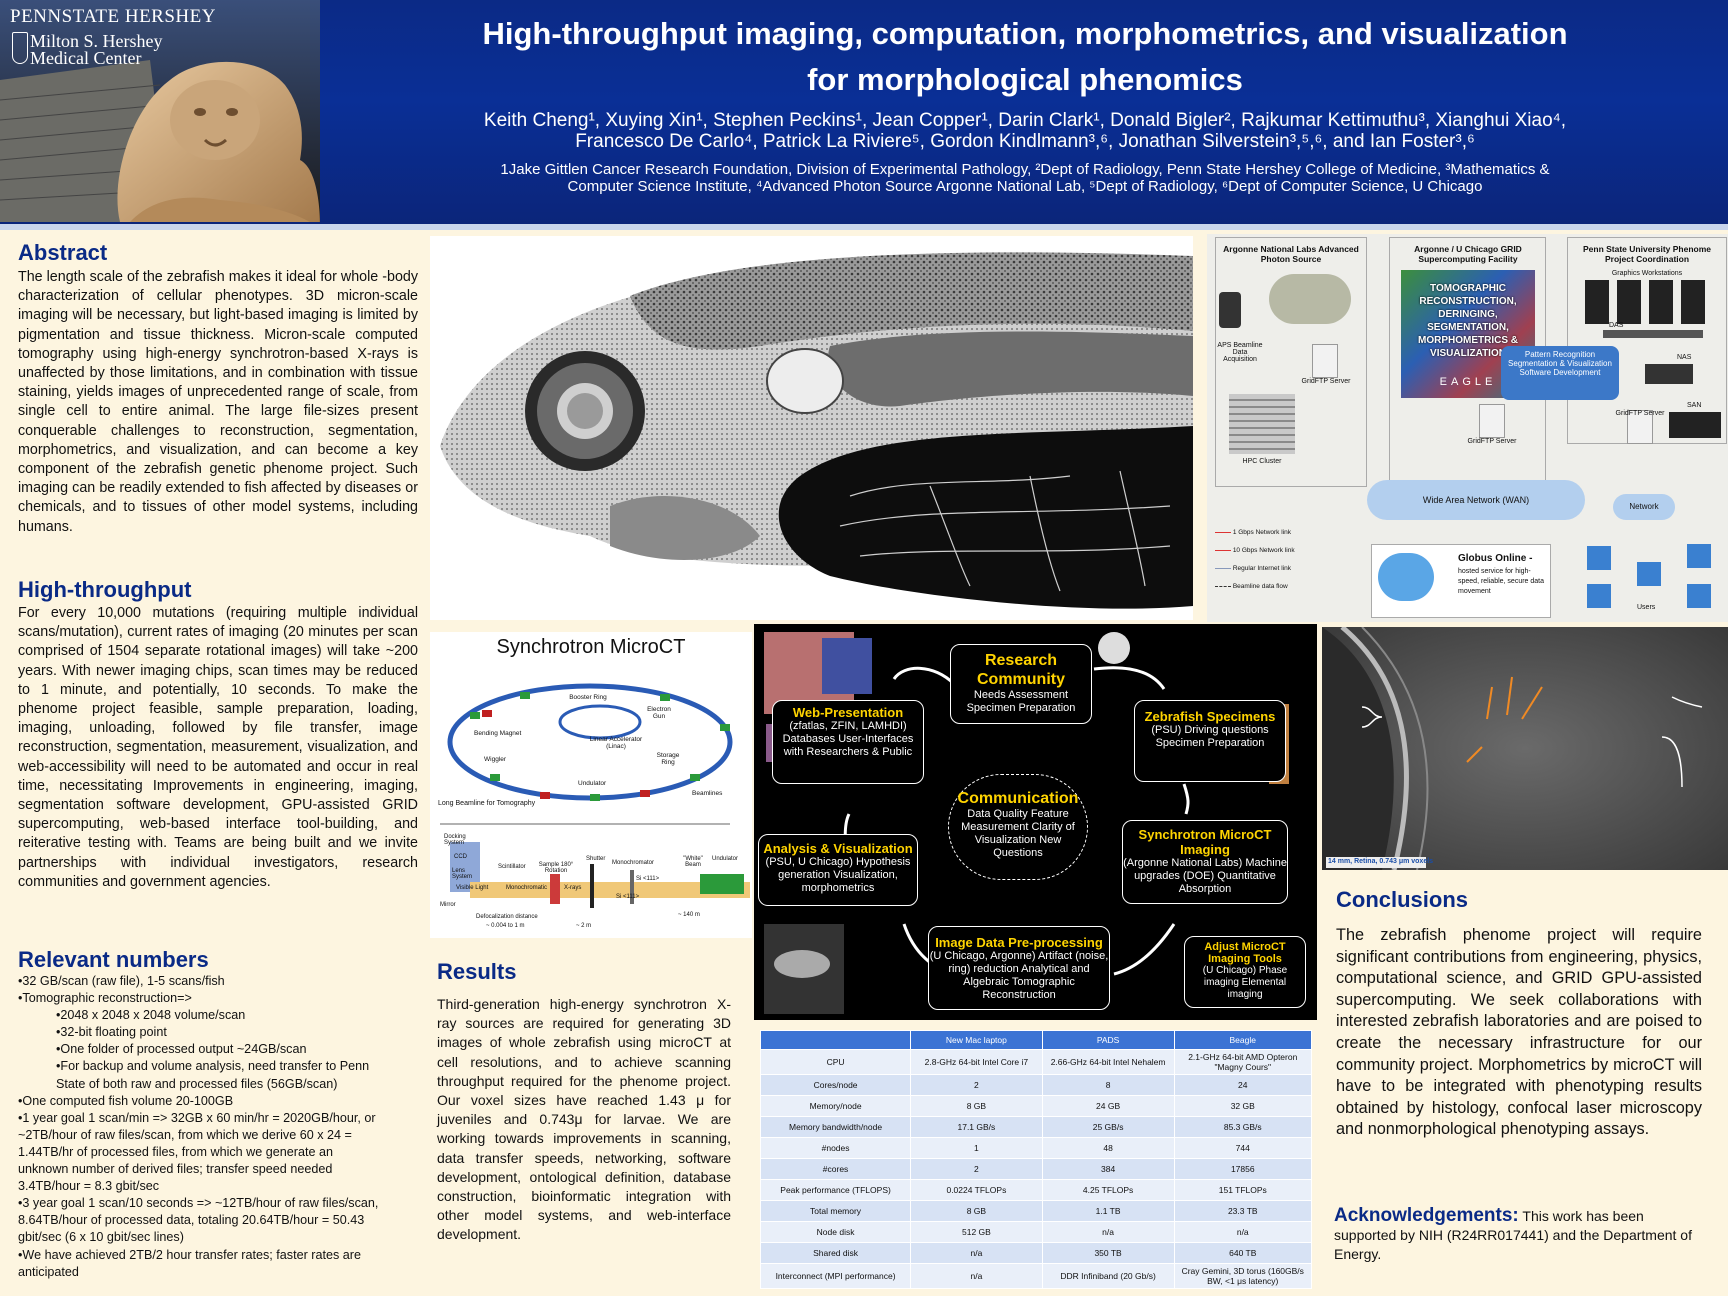 Image resolution: width=1728 pixels, height=1296 pixels. Describe the element at coordinates (1525, 748) in the screenshot. I see `retina-drawing` at that location.